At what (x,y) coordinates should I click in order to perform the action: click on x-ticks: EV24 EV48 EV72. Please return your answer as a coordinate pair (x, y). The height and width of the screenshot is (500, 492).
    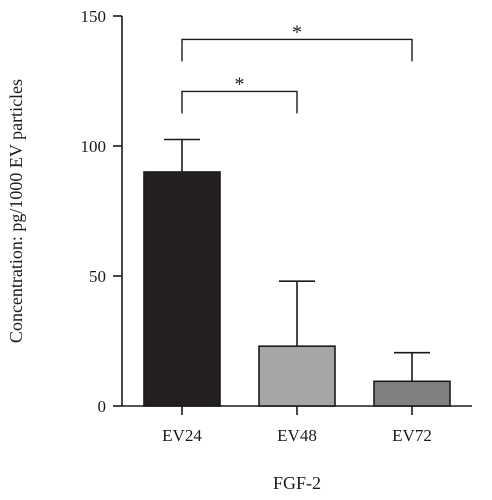
    Looking at the image, I should click on (297, 425).